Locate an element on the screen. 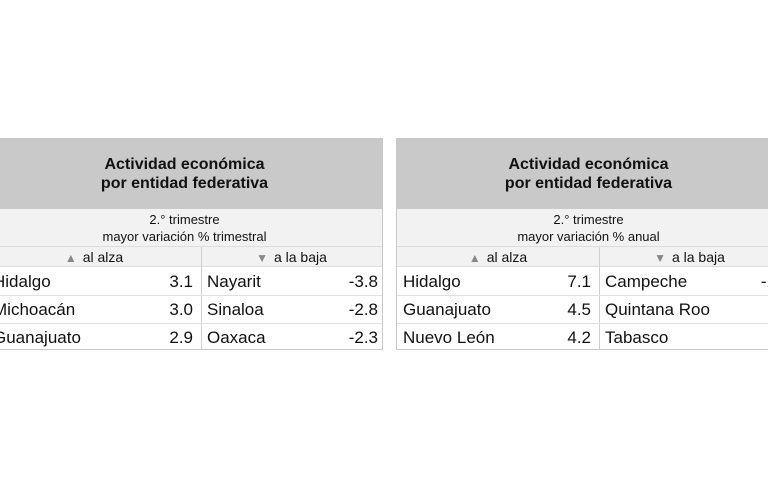  value: 2.9 is located at coordinates (181, 337).